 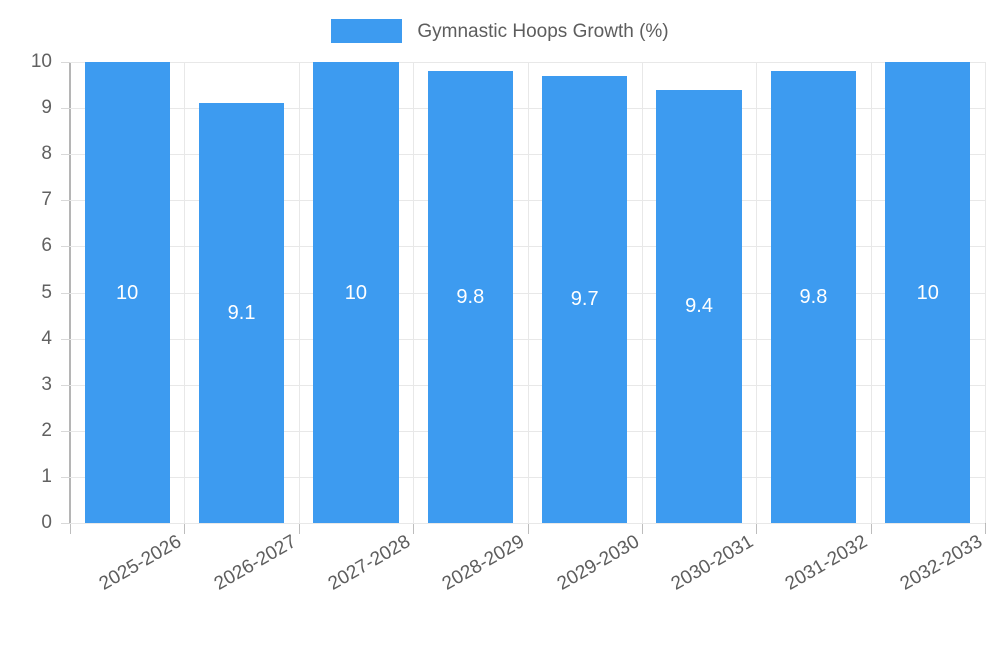 I want to click on legend-color-swatch-icon, so click(x=367, y=31).